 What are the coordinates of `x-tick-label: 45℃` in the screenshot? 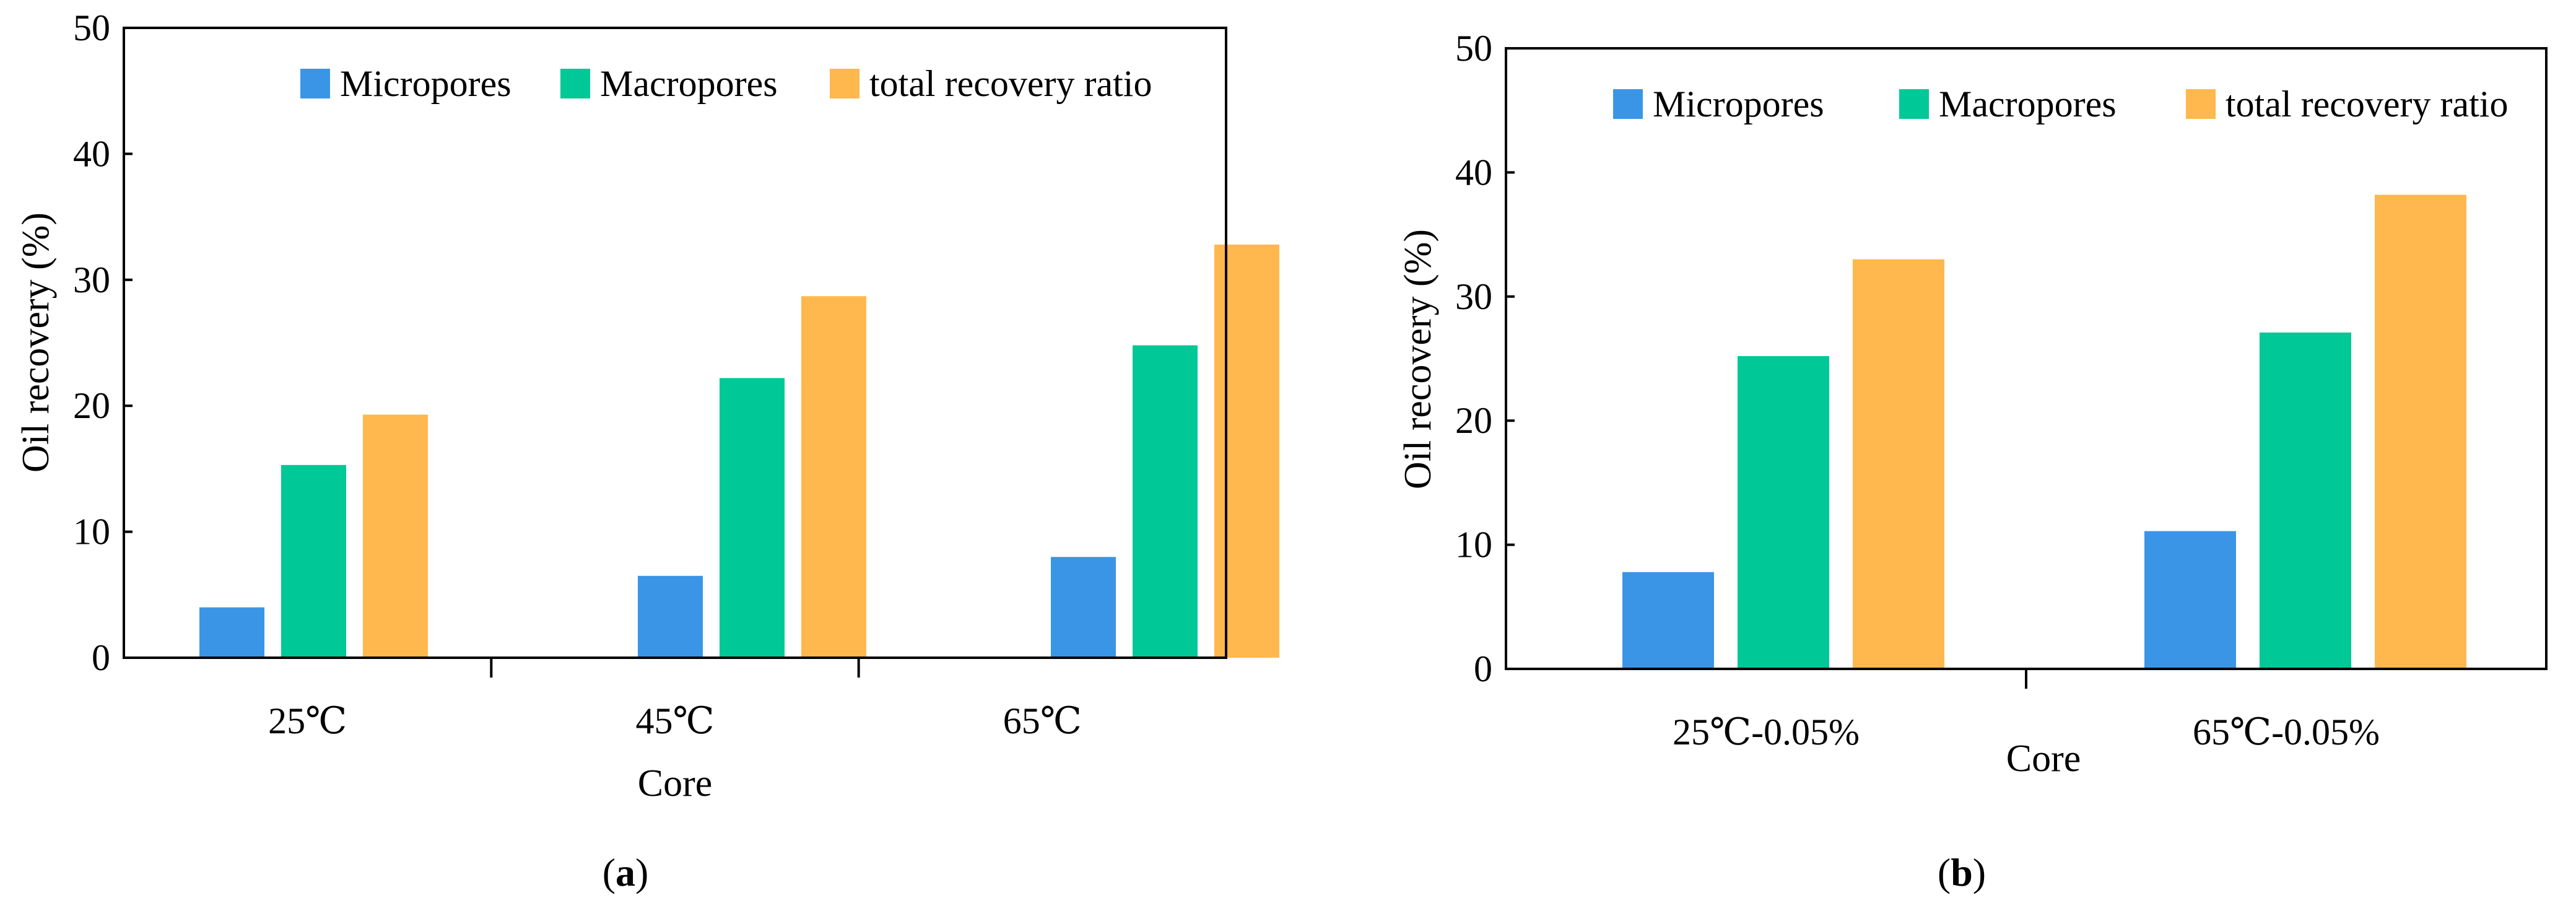 It's located at (674, 720).